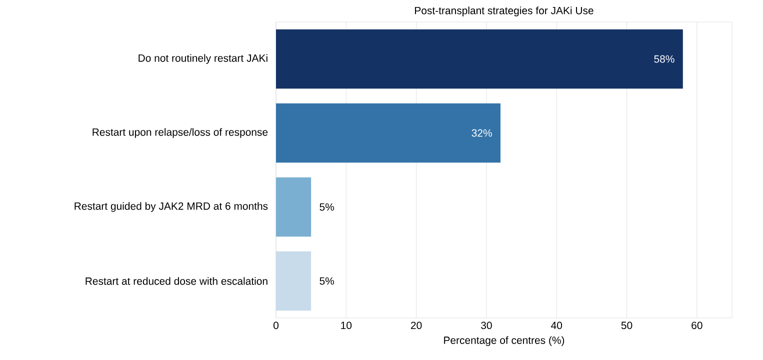 The height and width of the screenshot is (360, 763). I want to click on x-tick-label: 10, so click(346, 326).